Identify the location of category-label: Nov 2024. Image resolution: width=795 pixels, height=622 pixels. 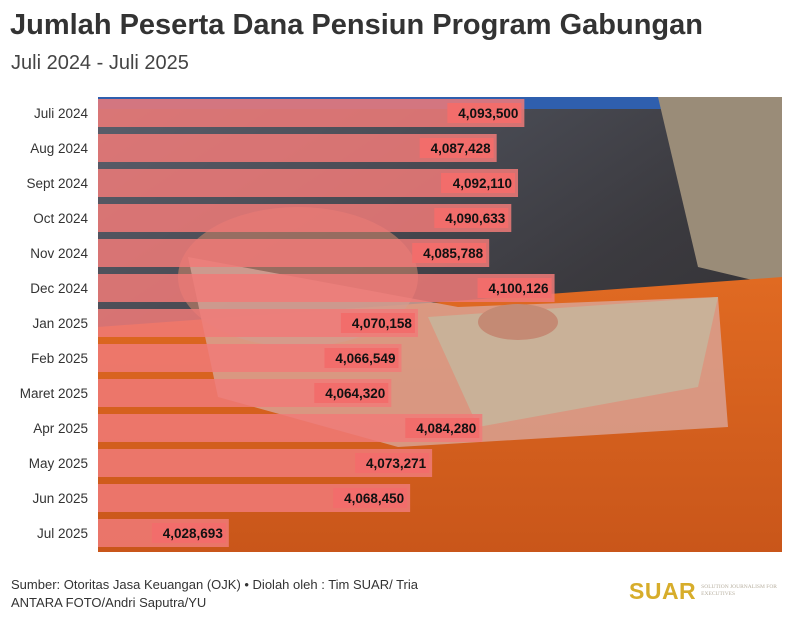
(59, 253).